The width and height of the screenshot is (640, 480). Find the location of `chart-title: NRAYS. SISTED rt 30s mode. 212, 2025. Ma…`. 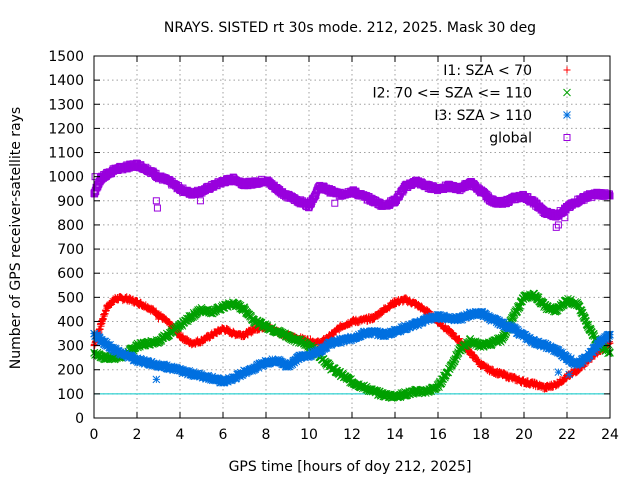

chart-title: NRAYS. SISTED rt 30s mode. 212, 2025. Ma… is located at coordinates (350, 28).